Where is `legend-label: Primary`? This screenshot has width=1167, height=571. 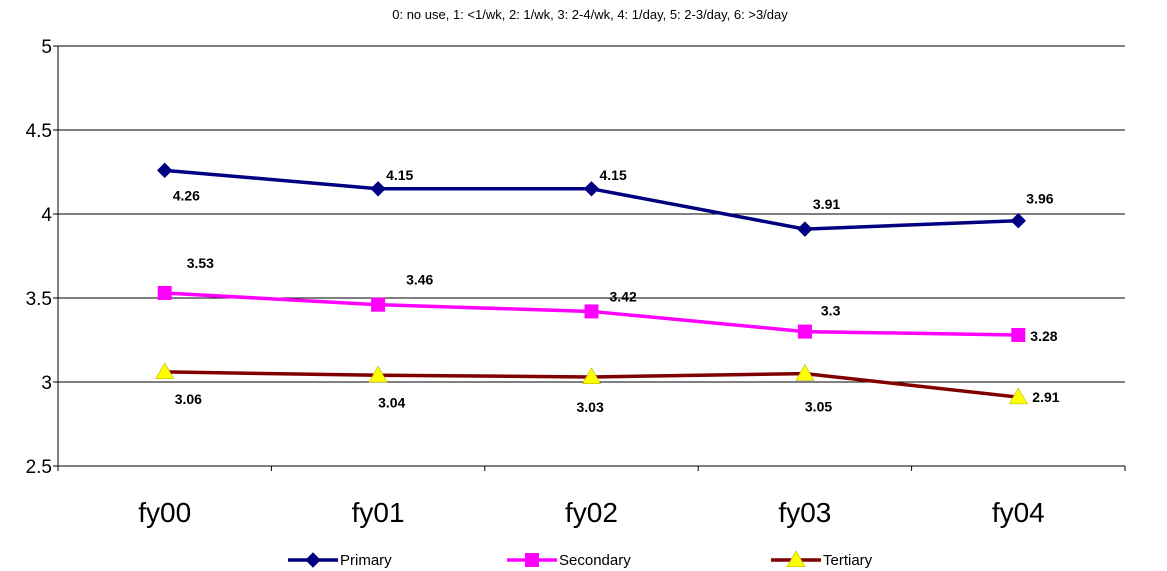 legend-label: Primary is located at coordinates (366, 560).